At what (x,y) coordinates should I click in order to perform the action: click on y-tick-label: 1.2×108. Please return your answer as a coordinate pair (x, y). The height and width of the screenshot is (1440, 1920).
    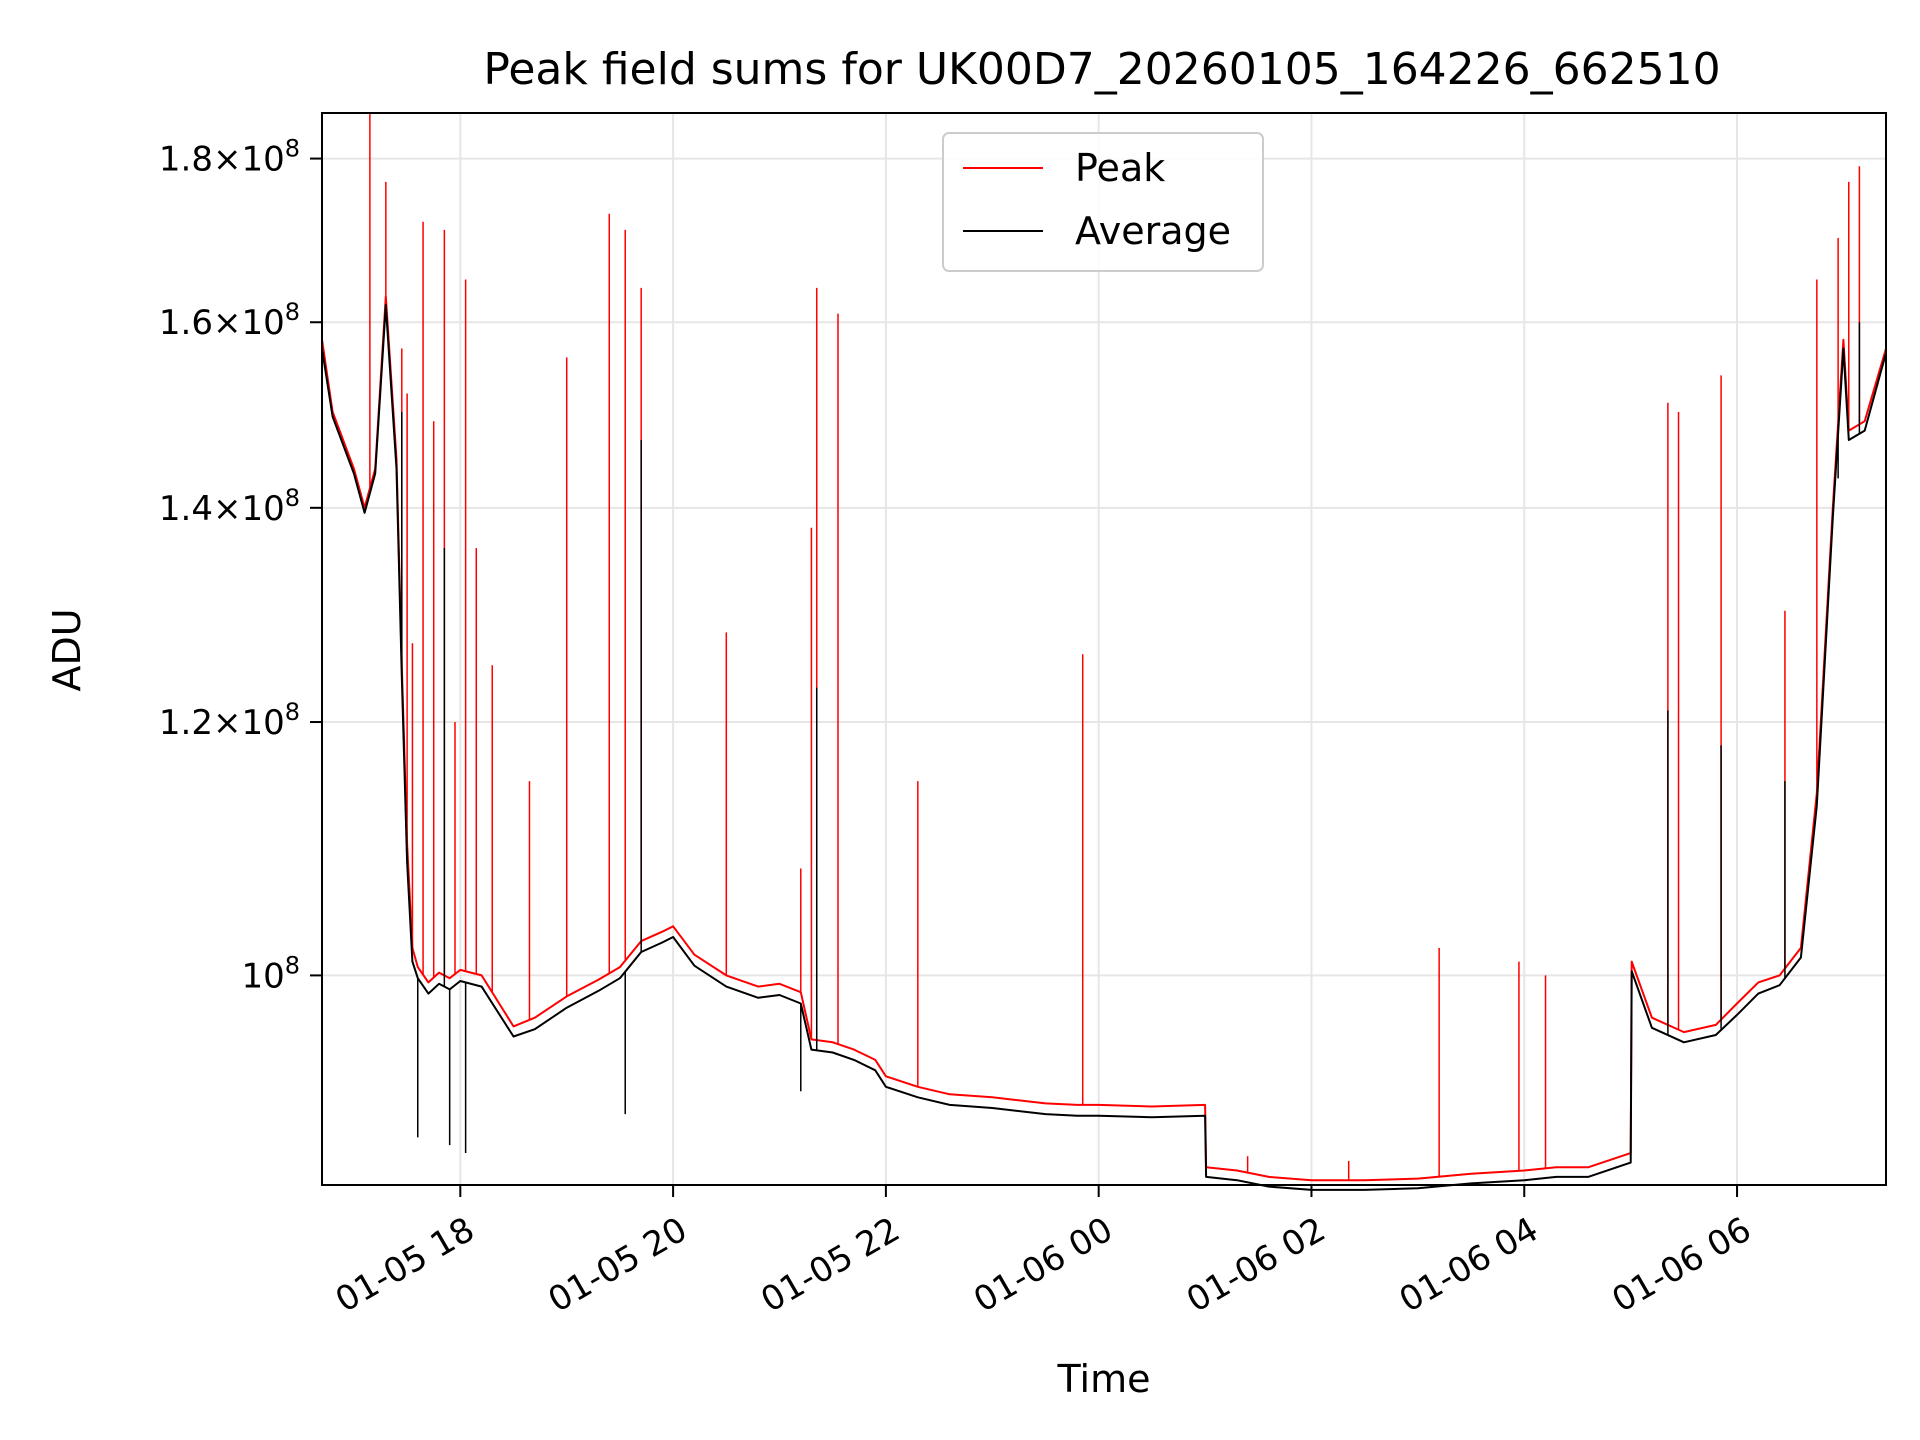
    Looking at the image, I should click on (229, 720).